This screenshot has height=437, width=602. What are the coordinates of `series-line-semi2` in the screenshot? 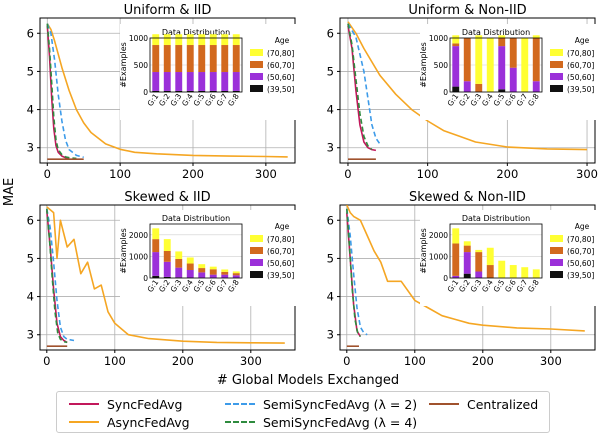 It's located at (65, 91).